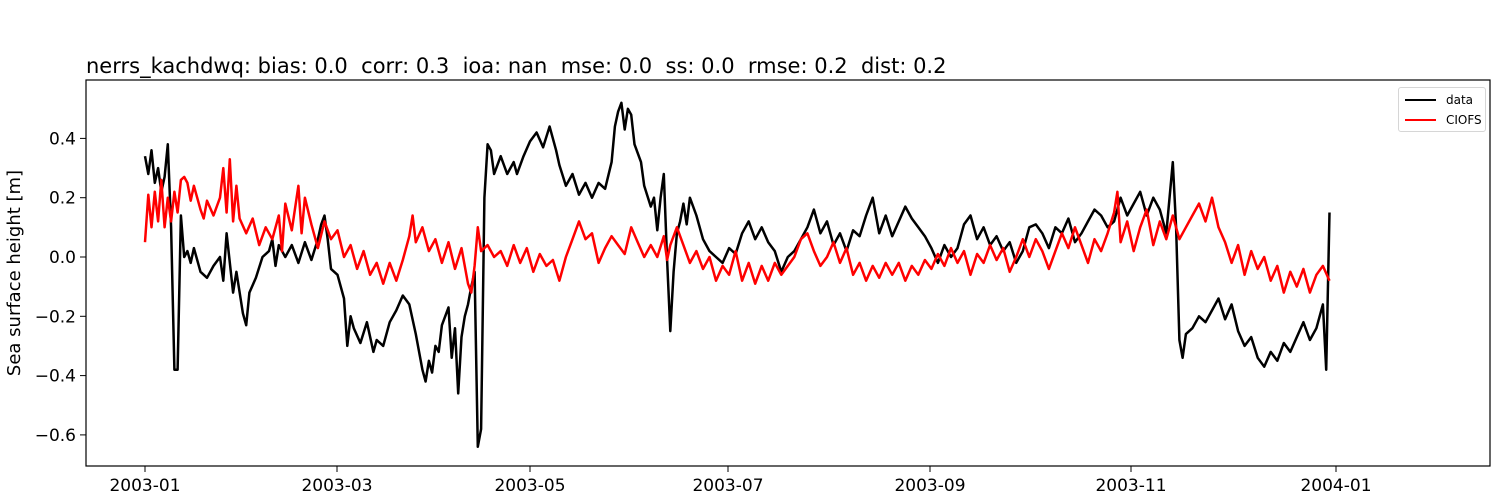 The width and height of the screenshot is (1500, 500). What do you see at coordinates (1443, 120) in the screenshot?
I see `legend-item-ciofs: CIOFS` at bounding box center [1443, 120].